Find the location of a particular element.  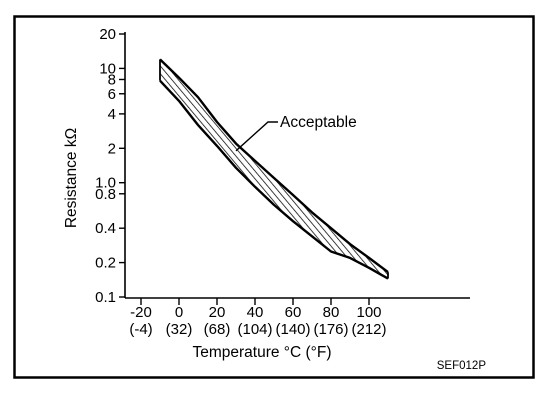

x-tick-label-fahrenheit: (140) is located at coordinates (292, 329).